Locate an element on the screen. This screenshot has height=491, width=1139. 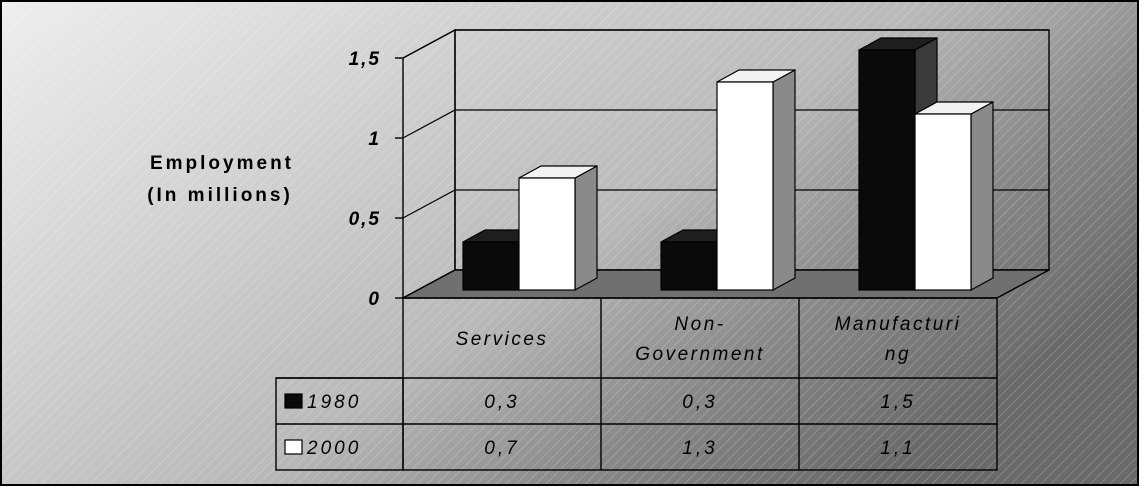
y-tick-label: 0 is located at coordinates (374, 299).